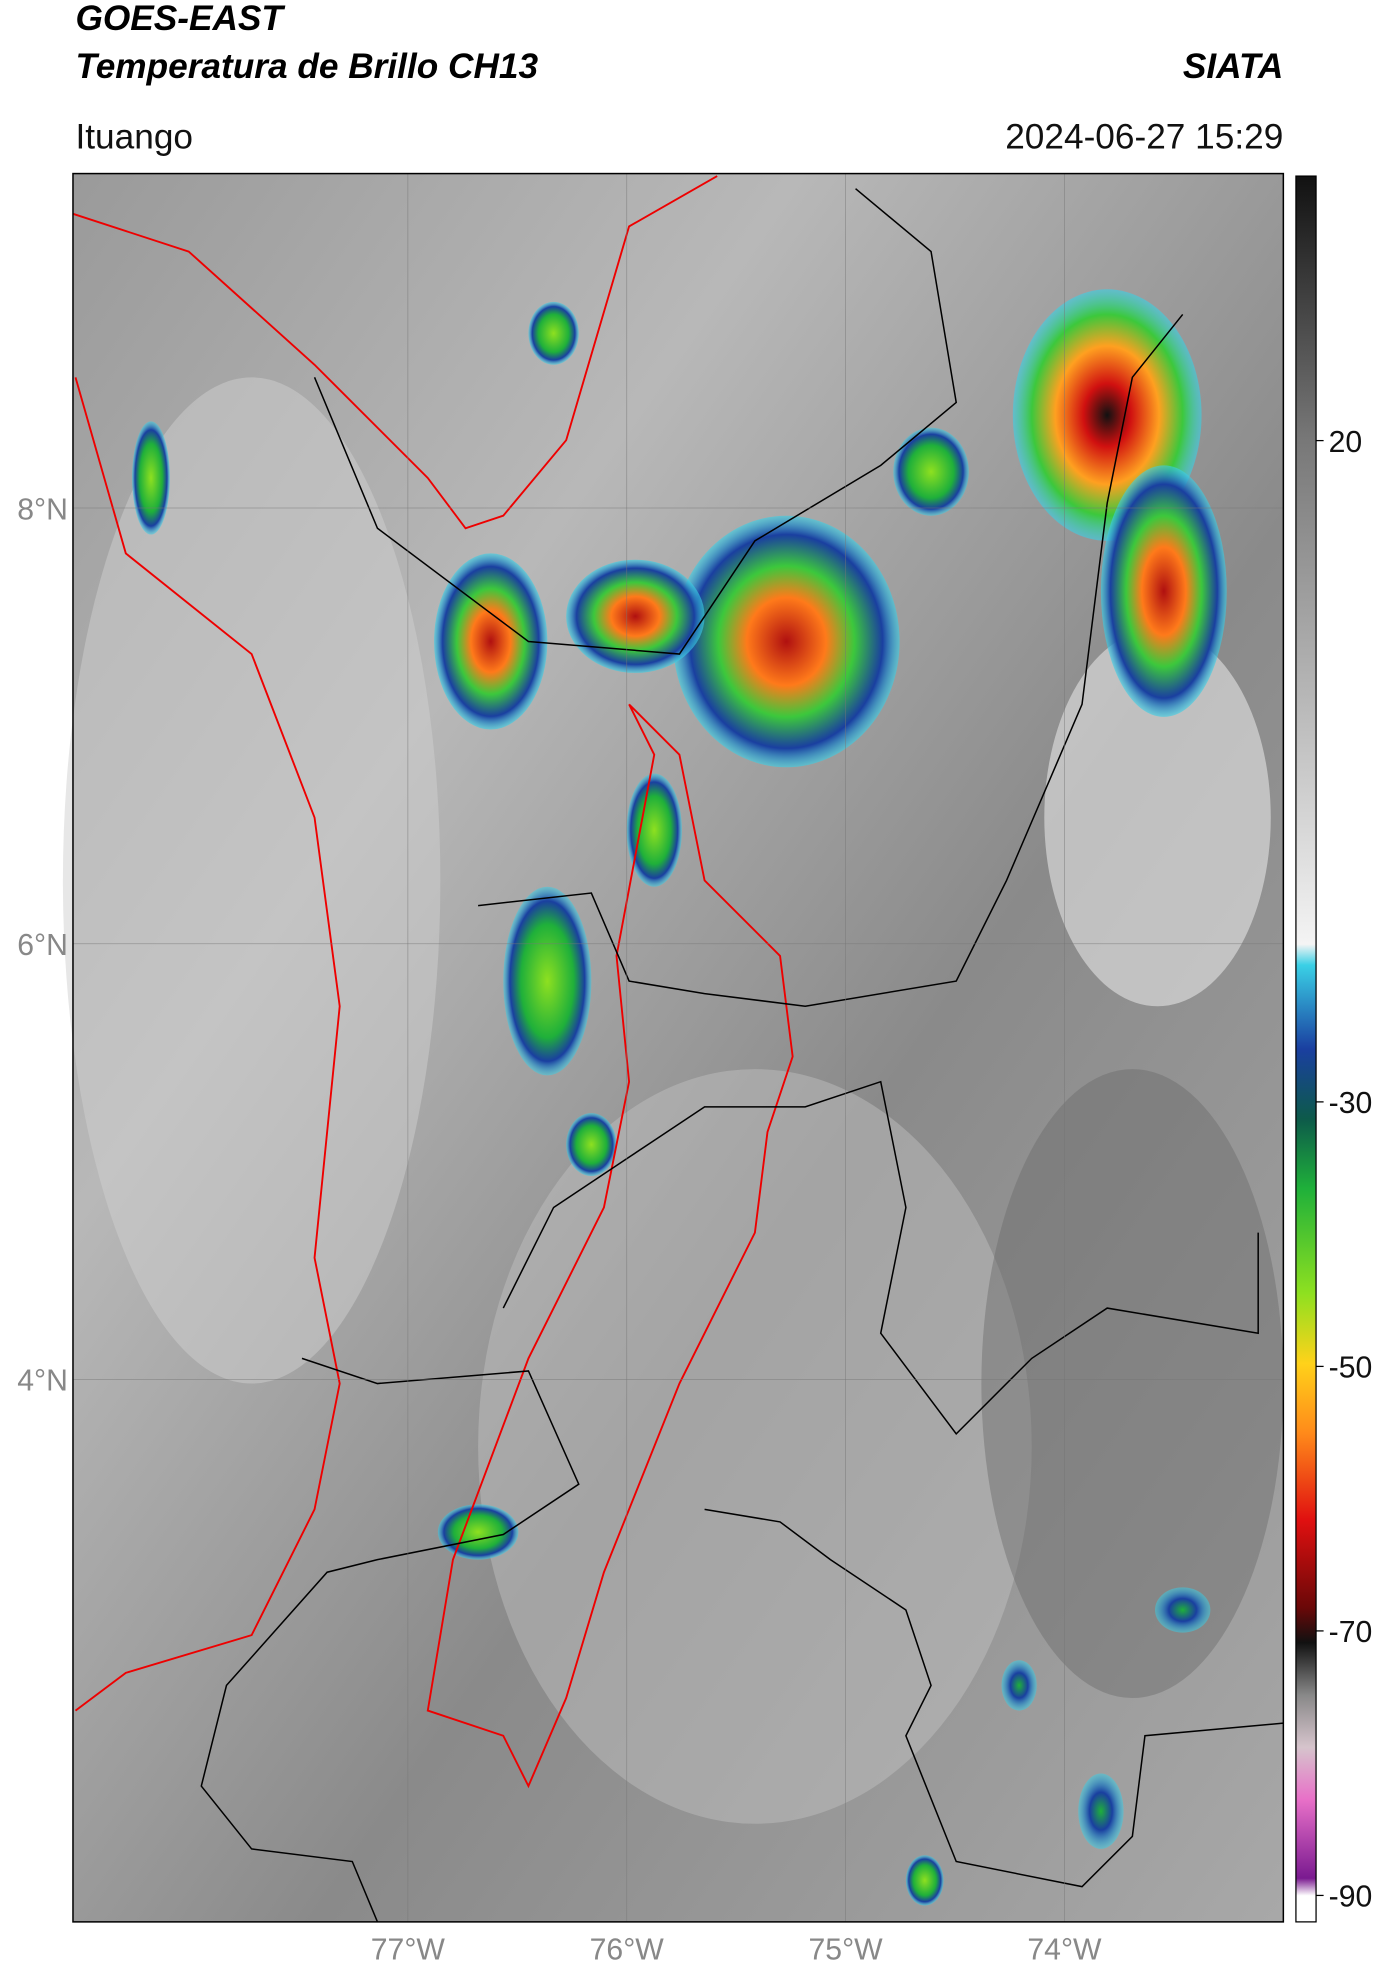  What do you see at coordinates (134, 136) in the screenshot?
I see `region: Ituango` at bounding box center [134, 136].